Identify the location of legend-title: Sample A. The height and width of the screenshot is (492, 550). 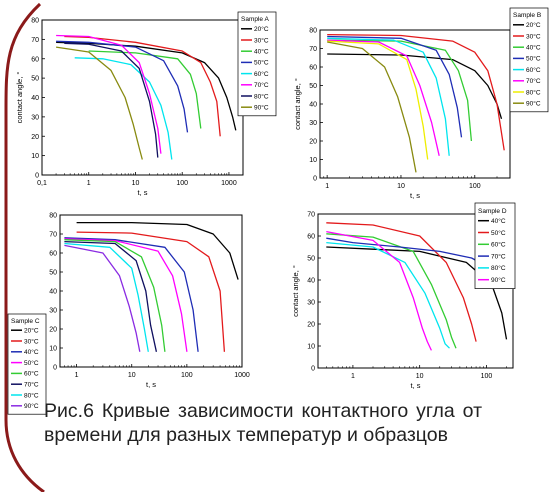
(255, 19).